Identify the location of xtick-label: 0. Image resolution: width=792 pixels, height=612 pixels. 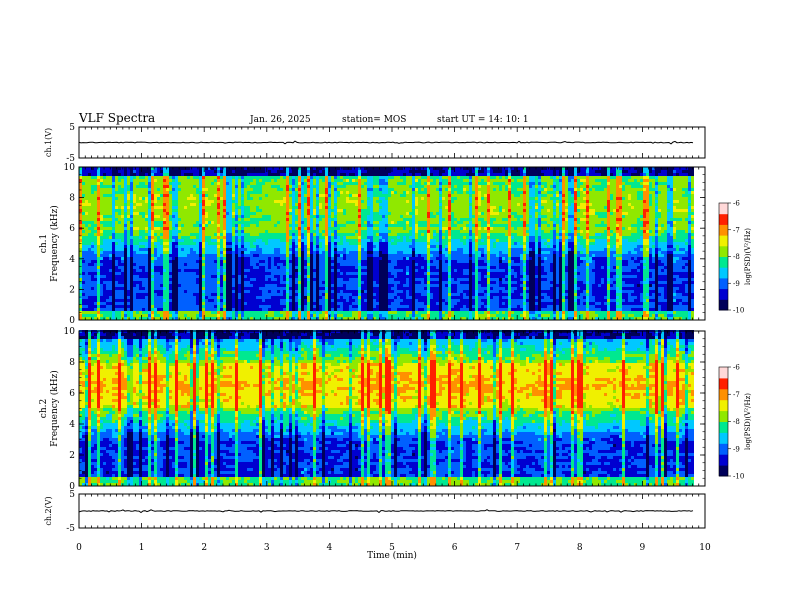
(79, 548).